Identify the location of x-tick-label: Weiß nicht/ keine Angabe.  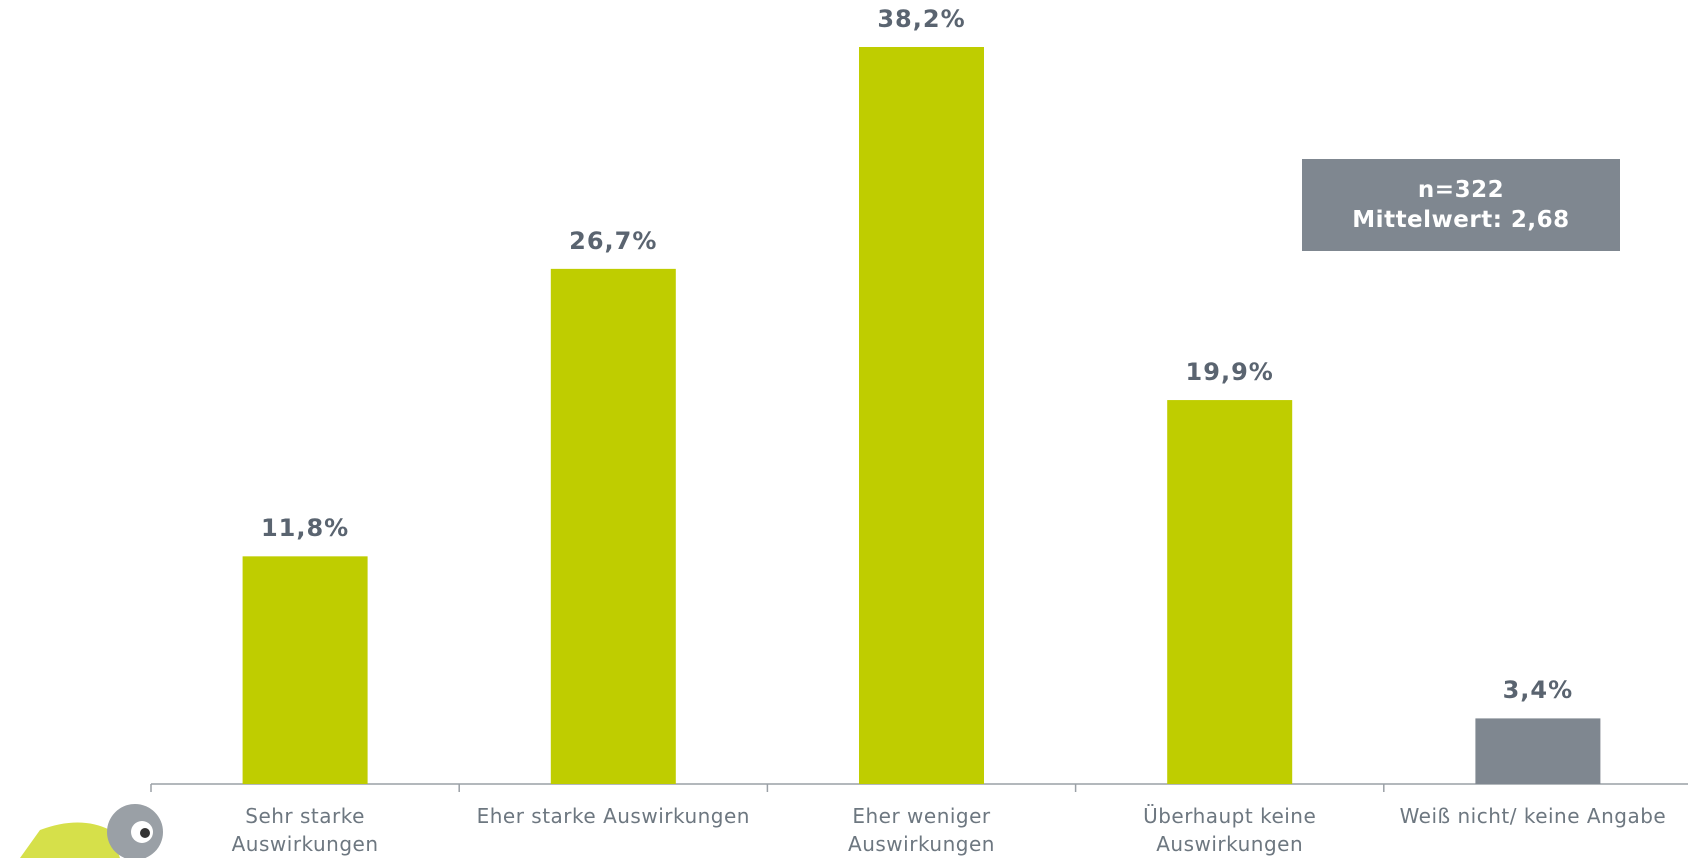
(1533, 816).